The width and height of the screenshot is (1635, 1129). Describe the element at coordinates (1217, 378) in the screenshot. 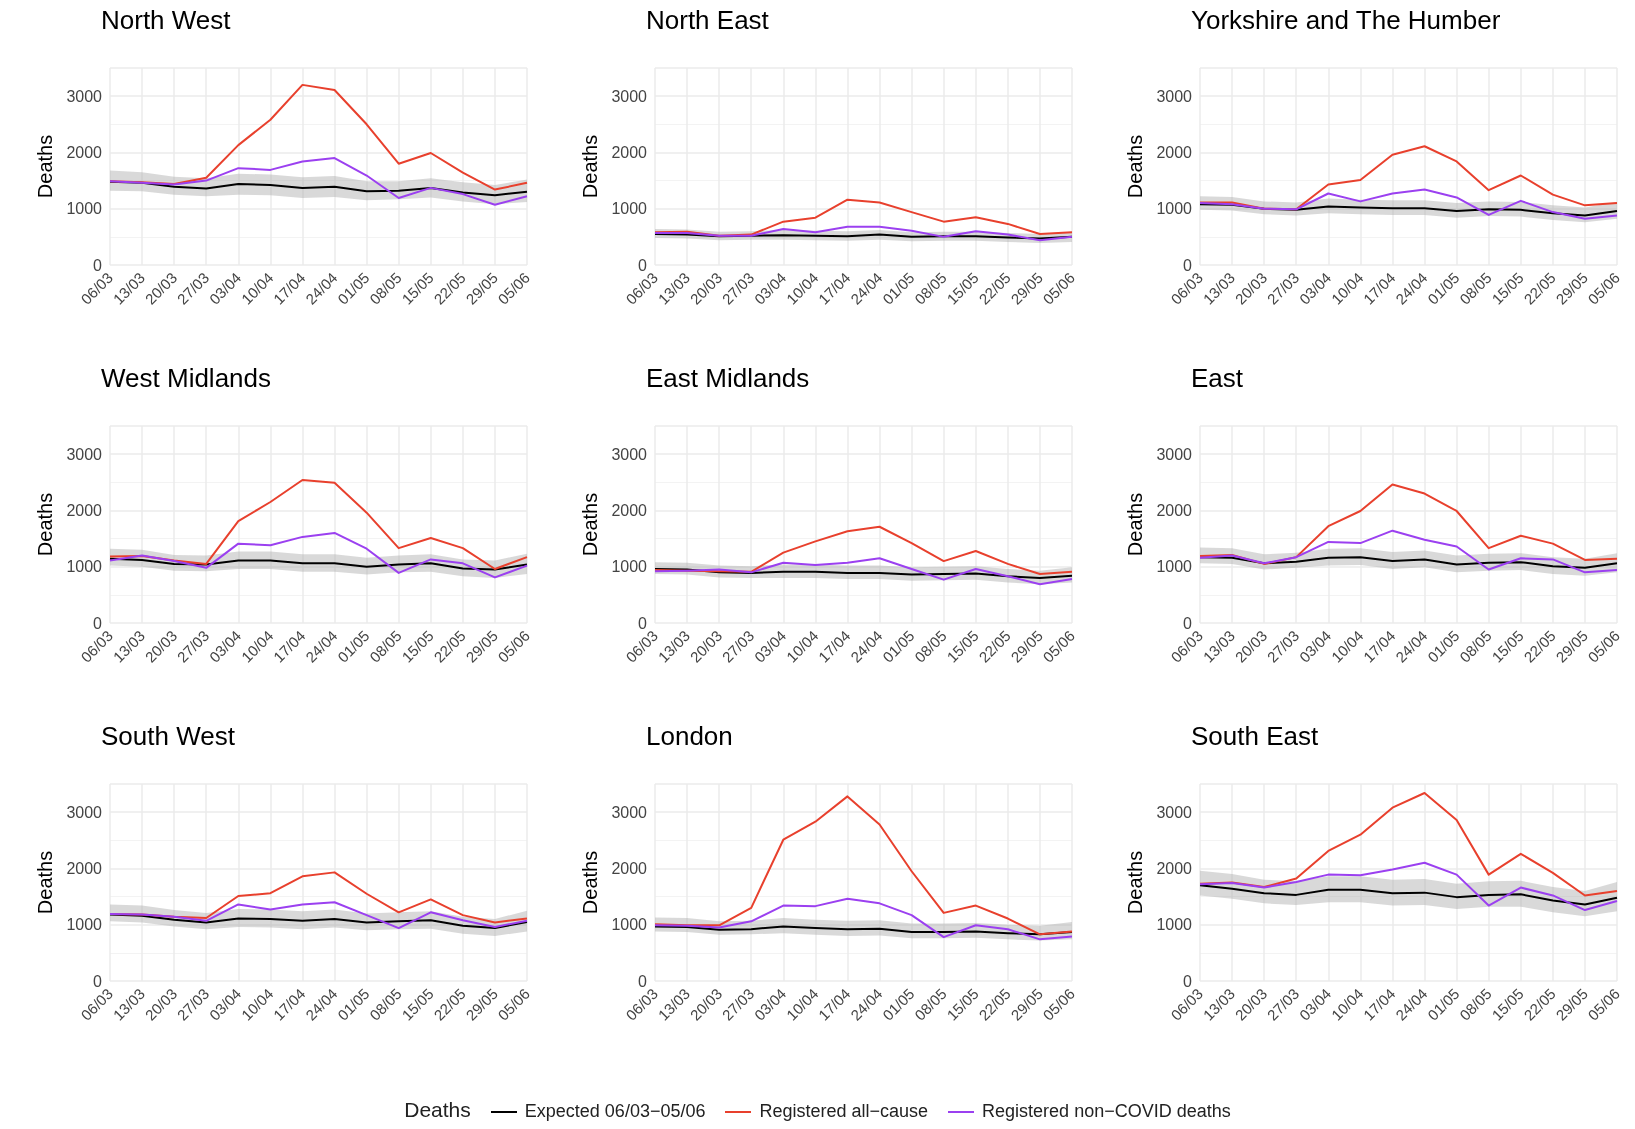

I see `chart-title: East` at that location.